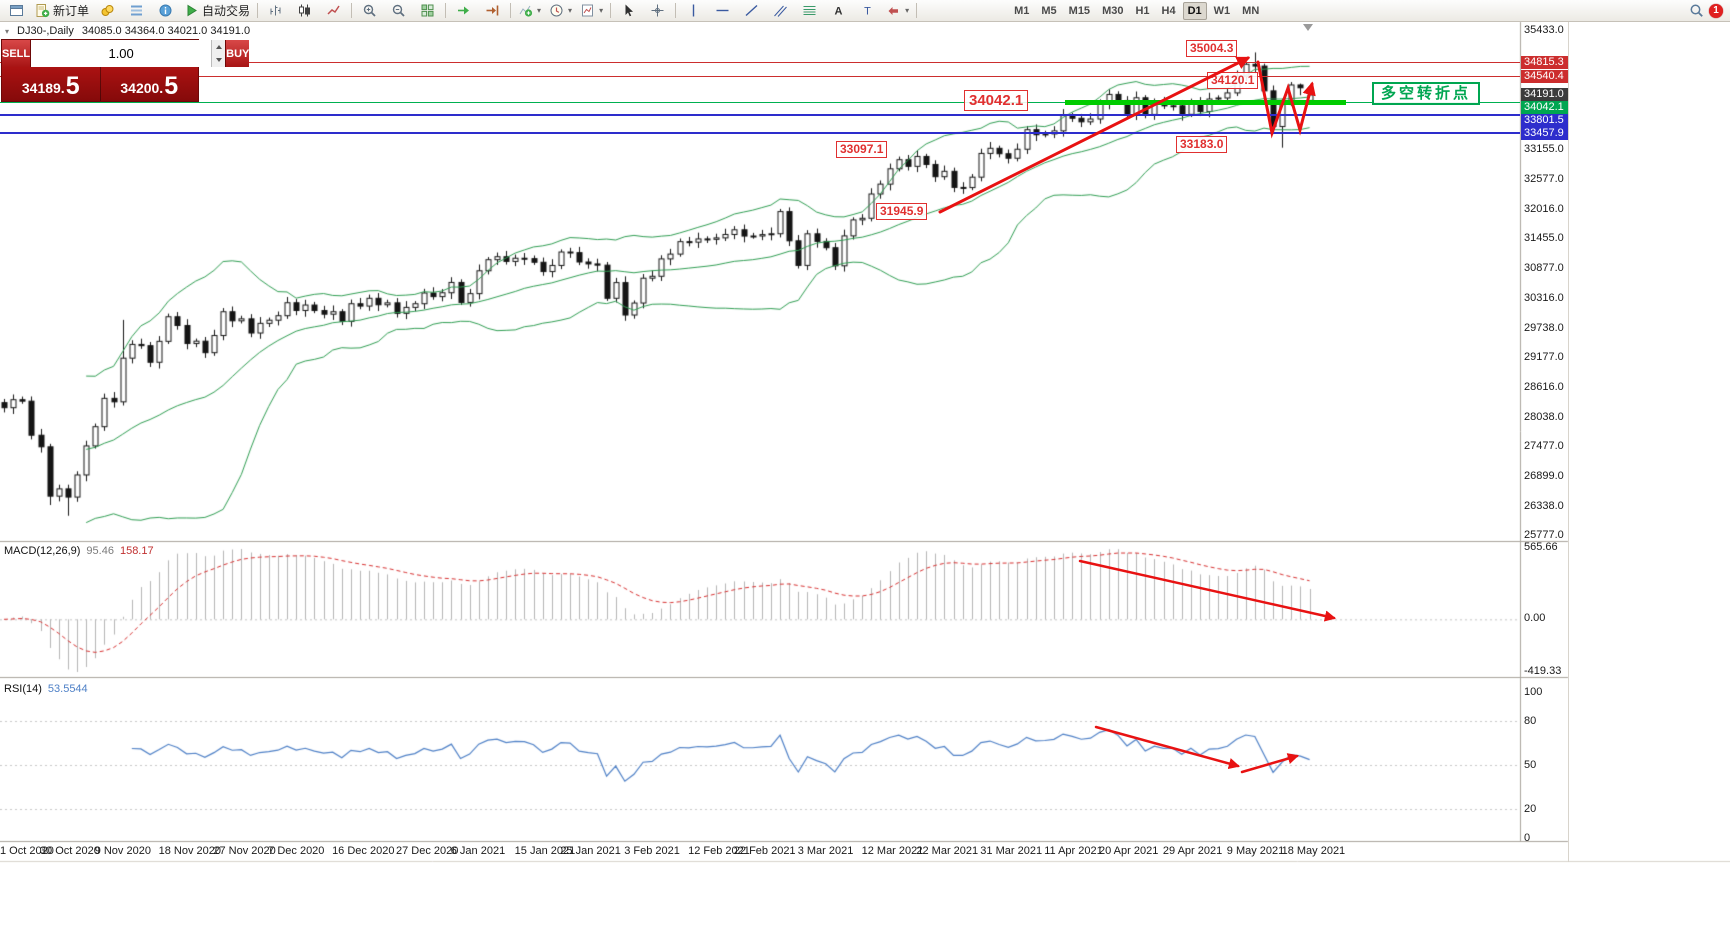  I want to click on rsi-scale-label: 100, so click(1533, 692).